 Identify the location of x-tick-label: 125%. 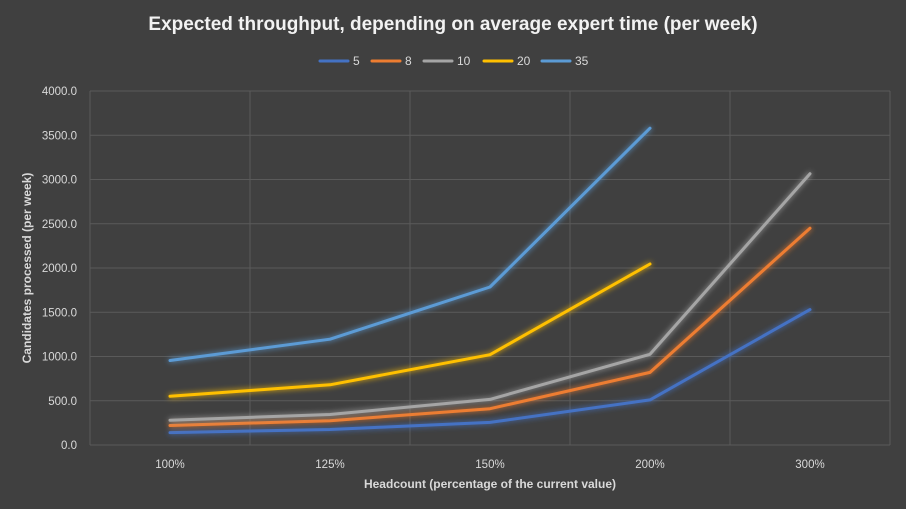
(329, 465).